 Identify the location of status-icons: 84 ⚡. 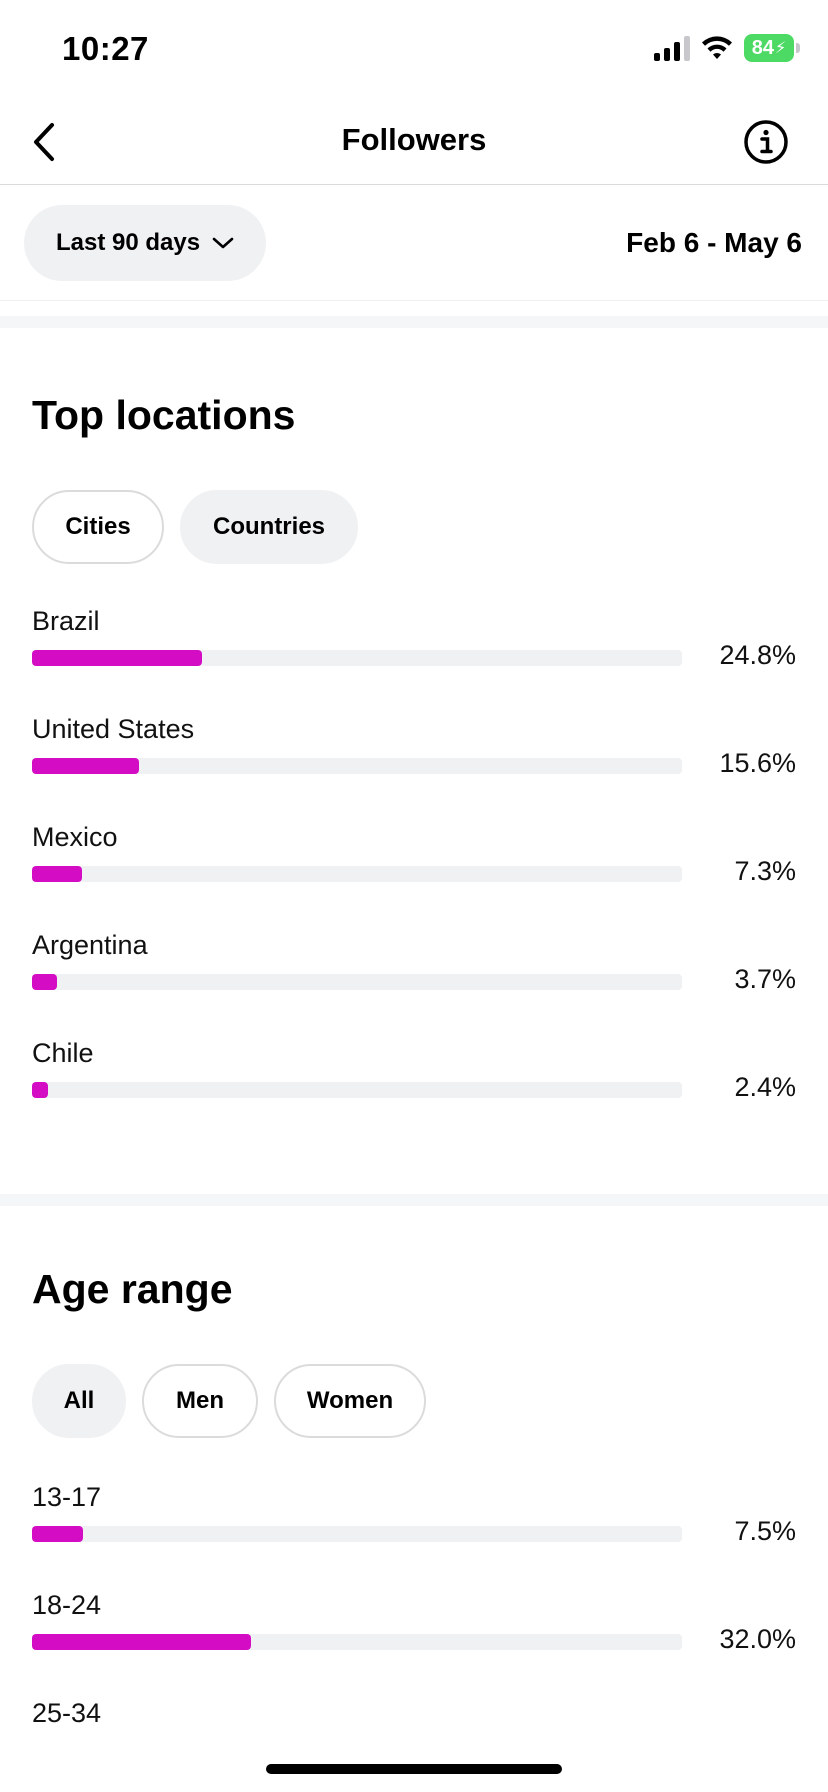
(727, 48).